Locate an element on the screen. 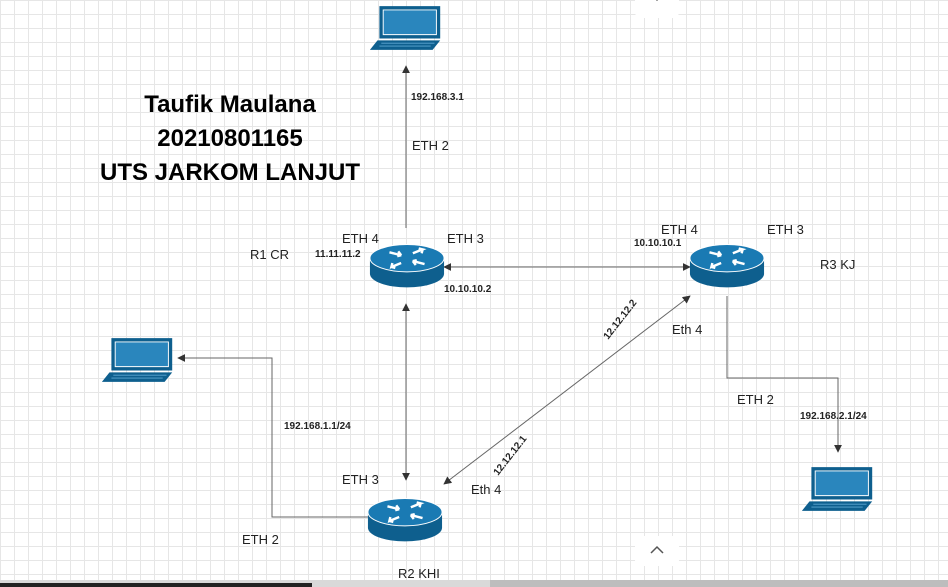 Image resolution: width=948 pixels, height=587 pixels. title-course: UTS JARKOM LANJUT is located at coordinates (229, 172).